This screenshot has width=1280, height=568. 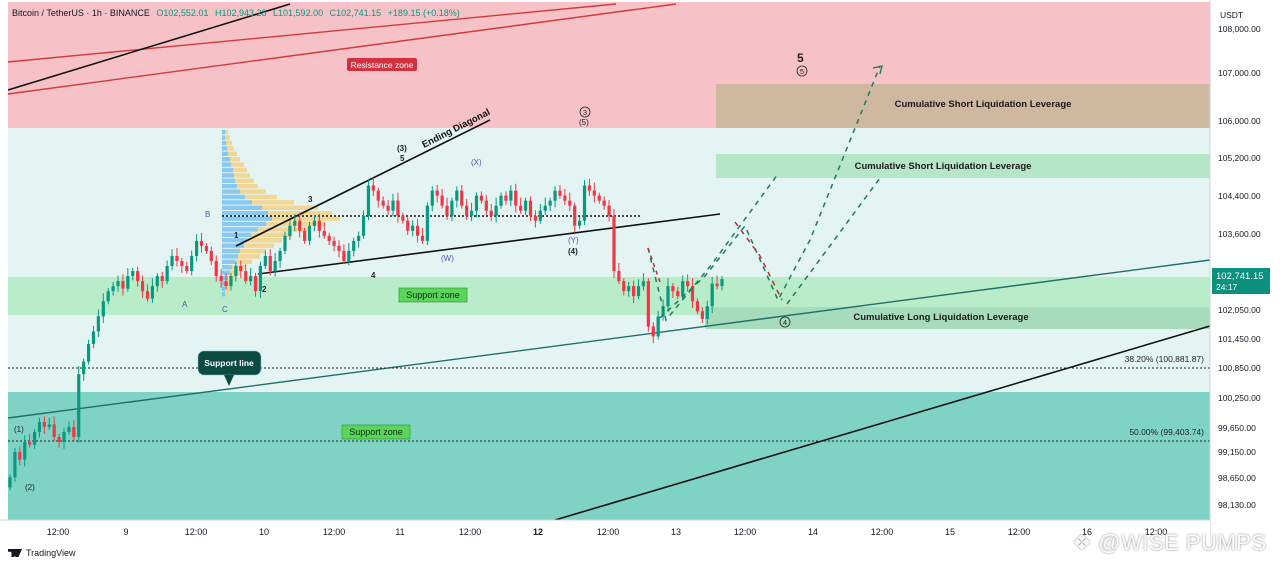 I want to click on time-axis, so click(x=605, y=532).